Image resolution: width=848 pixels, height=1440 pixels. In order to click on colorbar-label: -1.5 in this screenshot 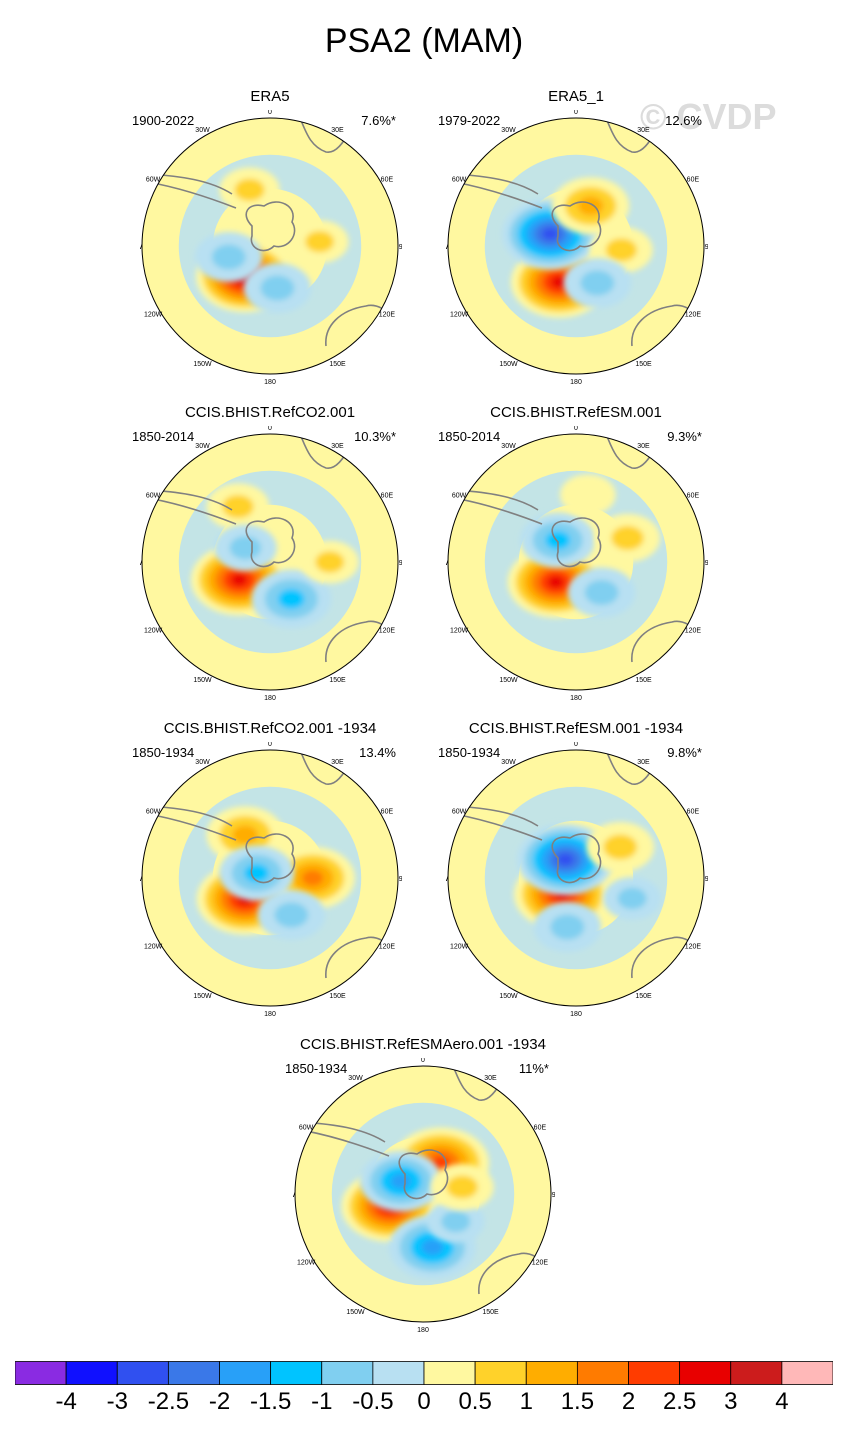, I will do `click(270, 1401)`.